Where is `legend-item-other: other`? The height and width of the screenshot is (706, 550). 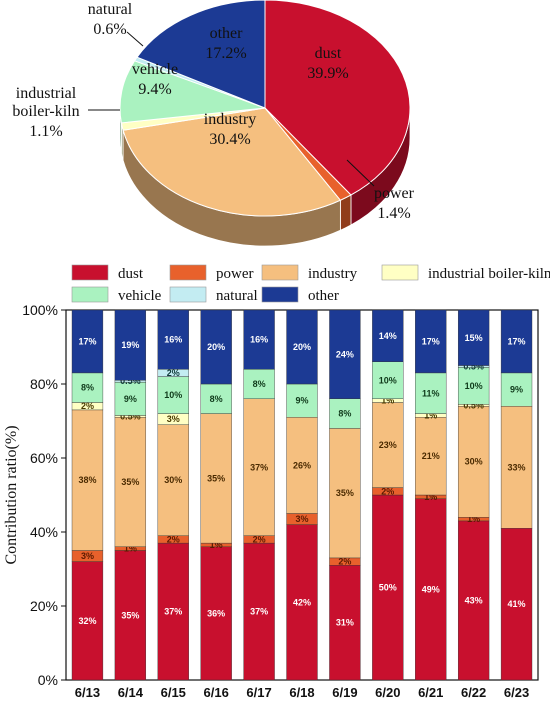
legend-item-other: other is located at coordinates (300, 295).